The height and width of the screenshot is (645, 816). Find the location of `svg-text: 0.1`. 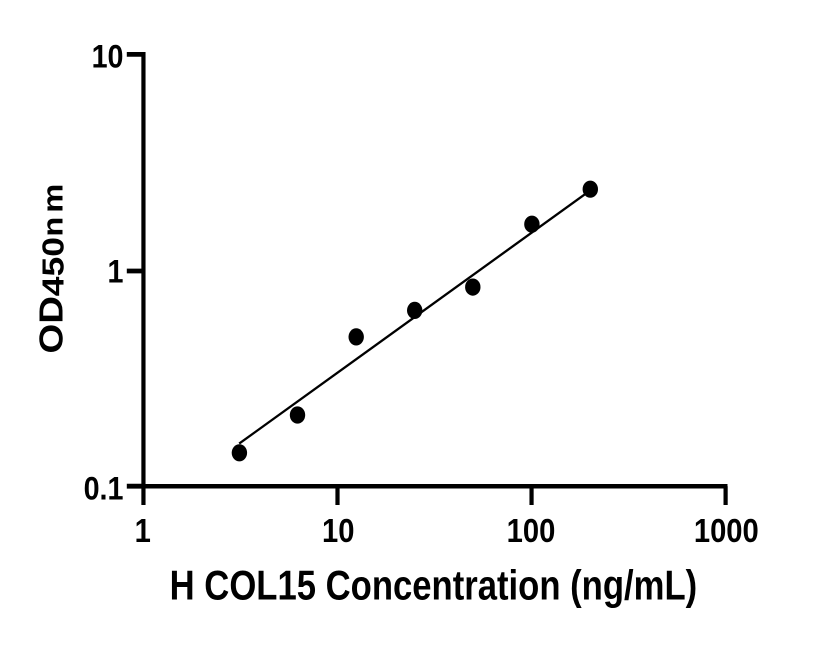

svg-text: 0.1 is located at coordinates (104, 488).